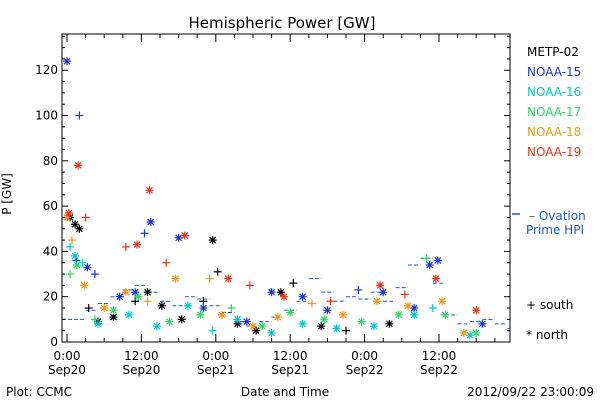 This screenshot has width=600, height=400. Describe the element at coordinates (549, 320) in the screenshot. I see `marker-legend: + south * north` at that location.